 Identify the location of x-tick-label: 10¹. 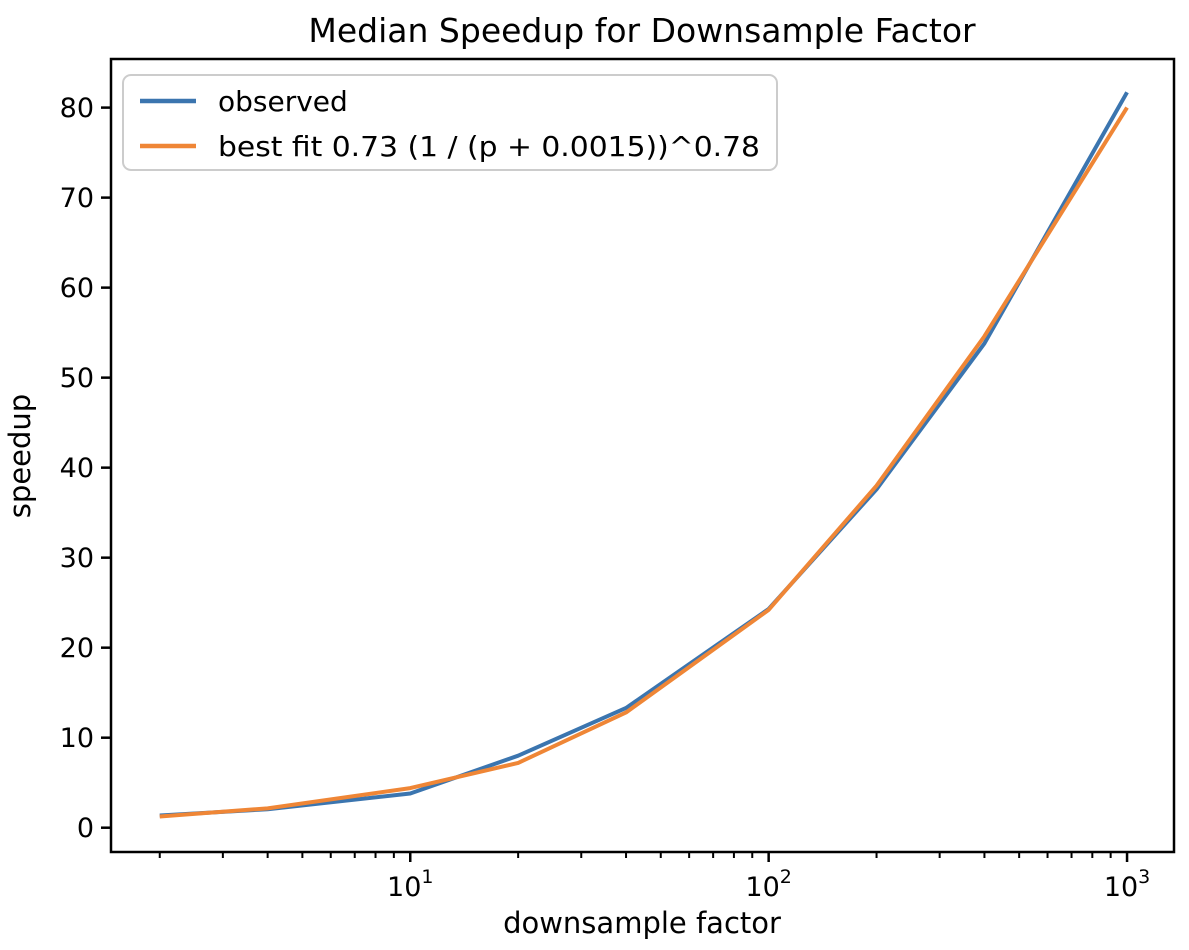
(410, 884).